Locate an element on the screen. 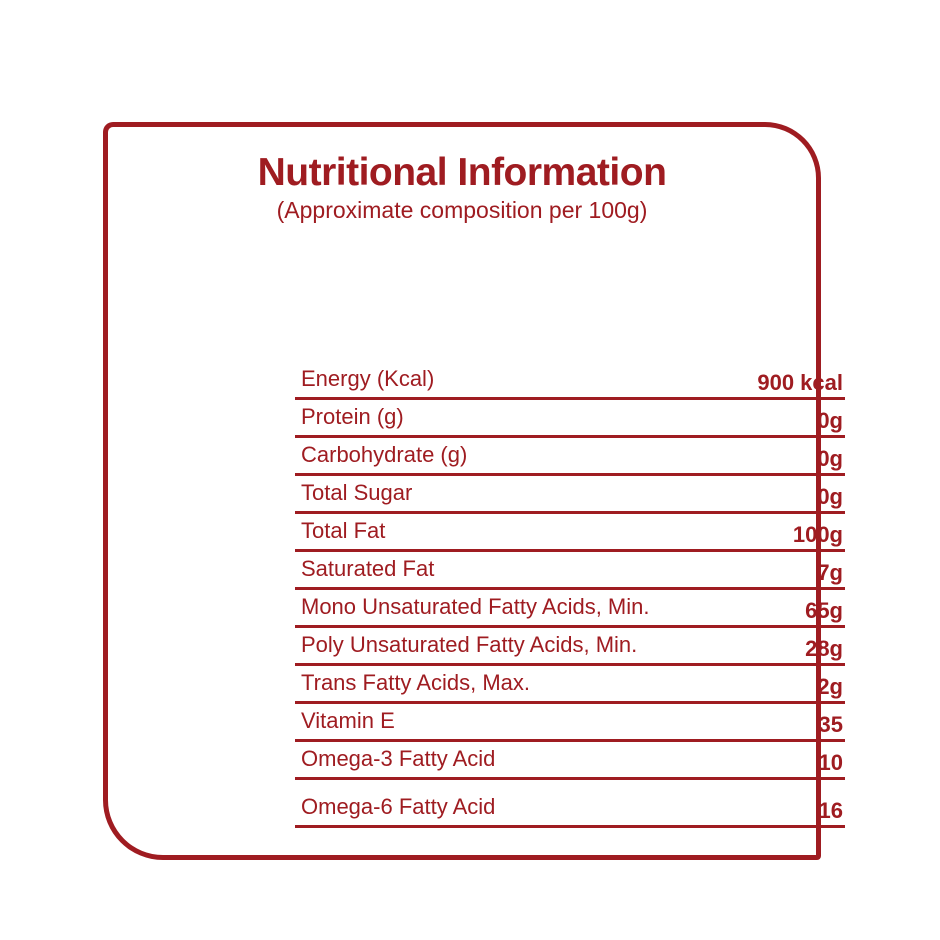 The width and height of the screenshot is (940, 940). row-label: Trans Fatty Acids, Max. is located at coordinates (416, 682).